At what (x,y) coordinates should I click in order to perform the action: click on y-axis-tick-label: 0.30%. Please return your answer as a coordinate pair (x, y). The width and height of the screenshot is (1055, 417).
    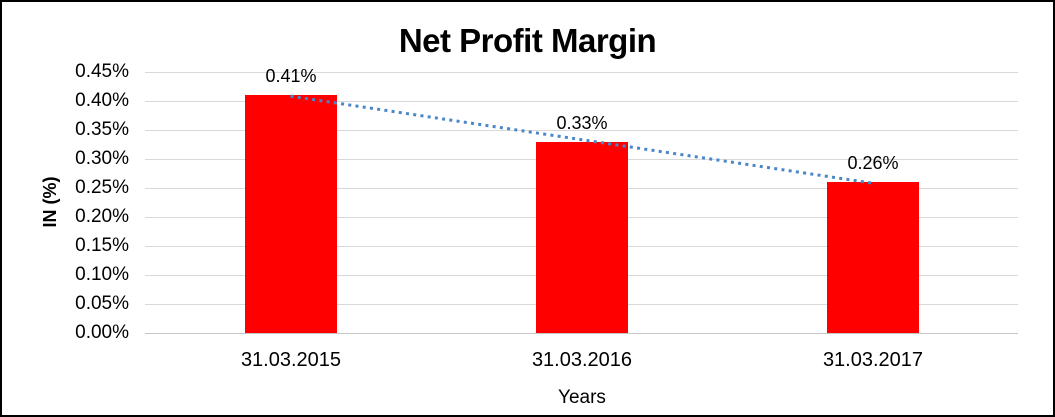
    Looking at the image, I should click on (102, 158).